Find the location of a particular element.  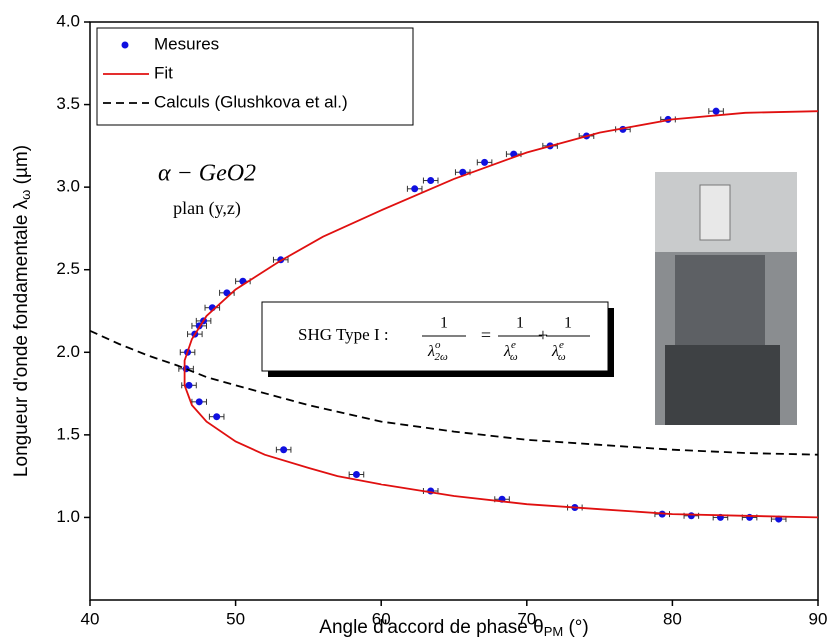

formula-den: λo 2ω is located at coordinates (437, 351).